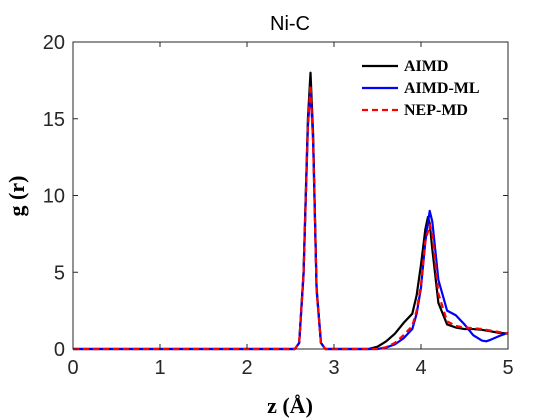 The height and width of the screenshot is (420, 560). I want to click on y-tick-label: 10, so click(54, 197).